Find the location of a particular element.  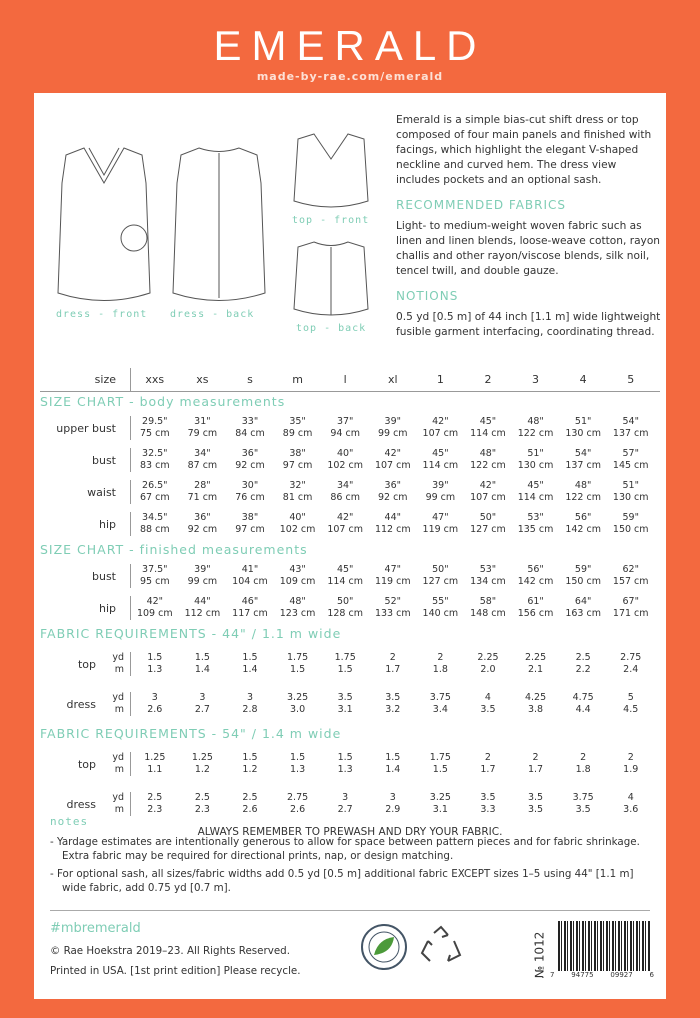

fabric-cell: 3.75 3.5 is located at coordinates (583, 804).